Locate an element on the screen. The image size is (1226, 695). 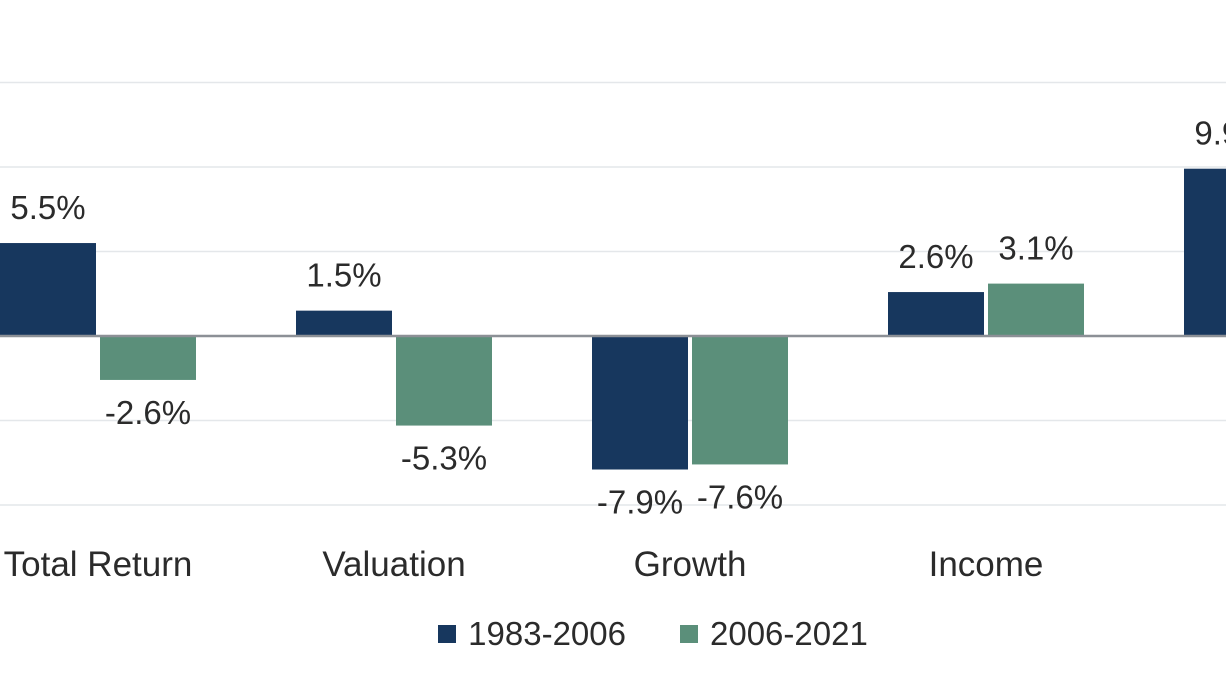
bar-series-2-growth is located at coordinates (740, 400).